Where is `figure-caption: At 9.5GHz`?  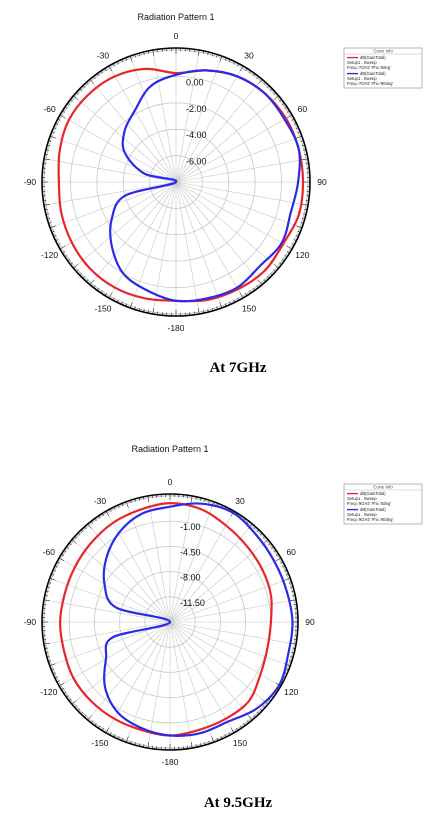
figure-caption: At 9.5GHz is located at coordinates (238, 803).